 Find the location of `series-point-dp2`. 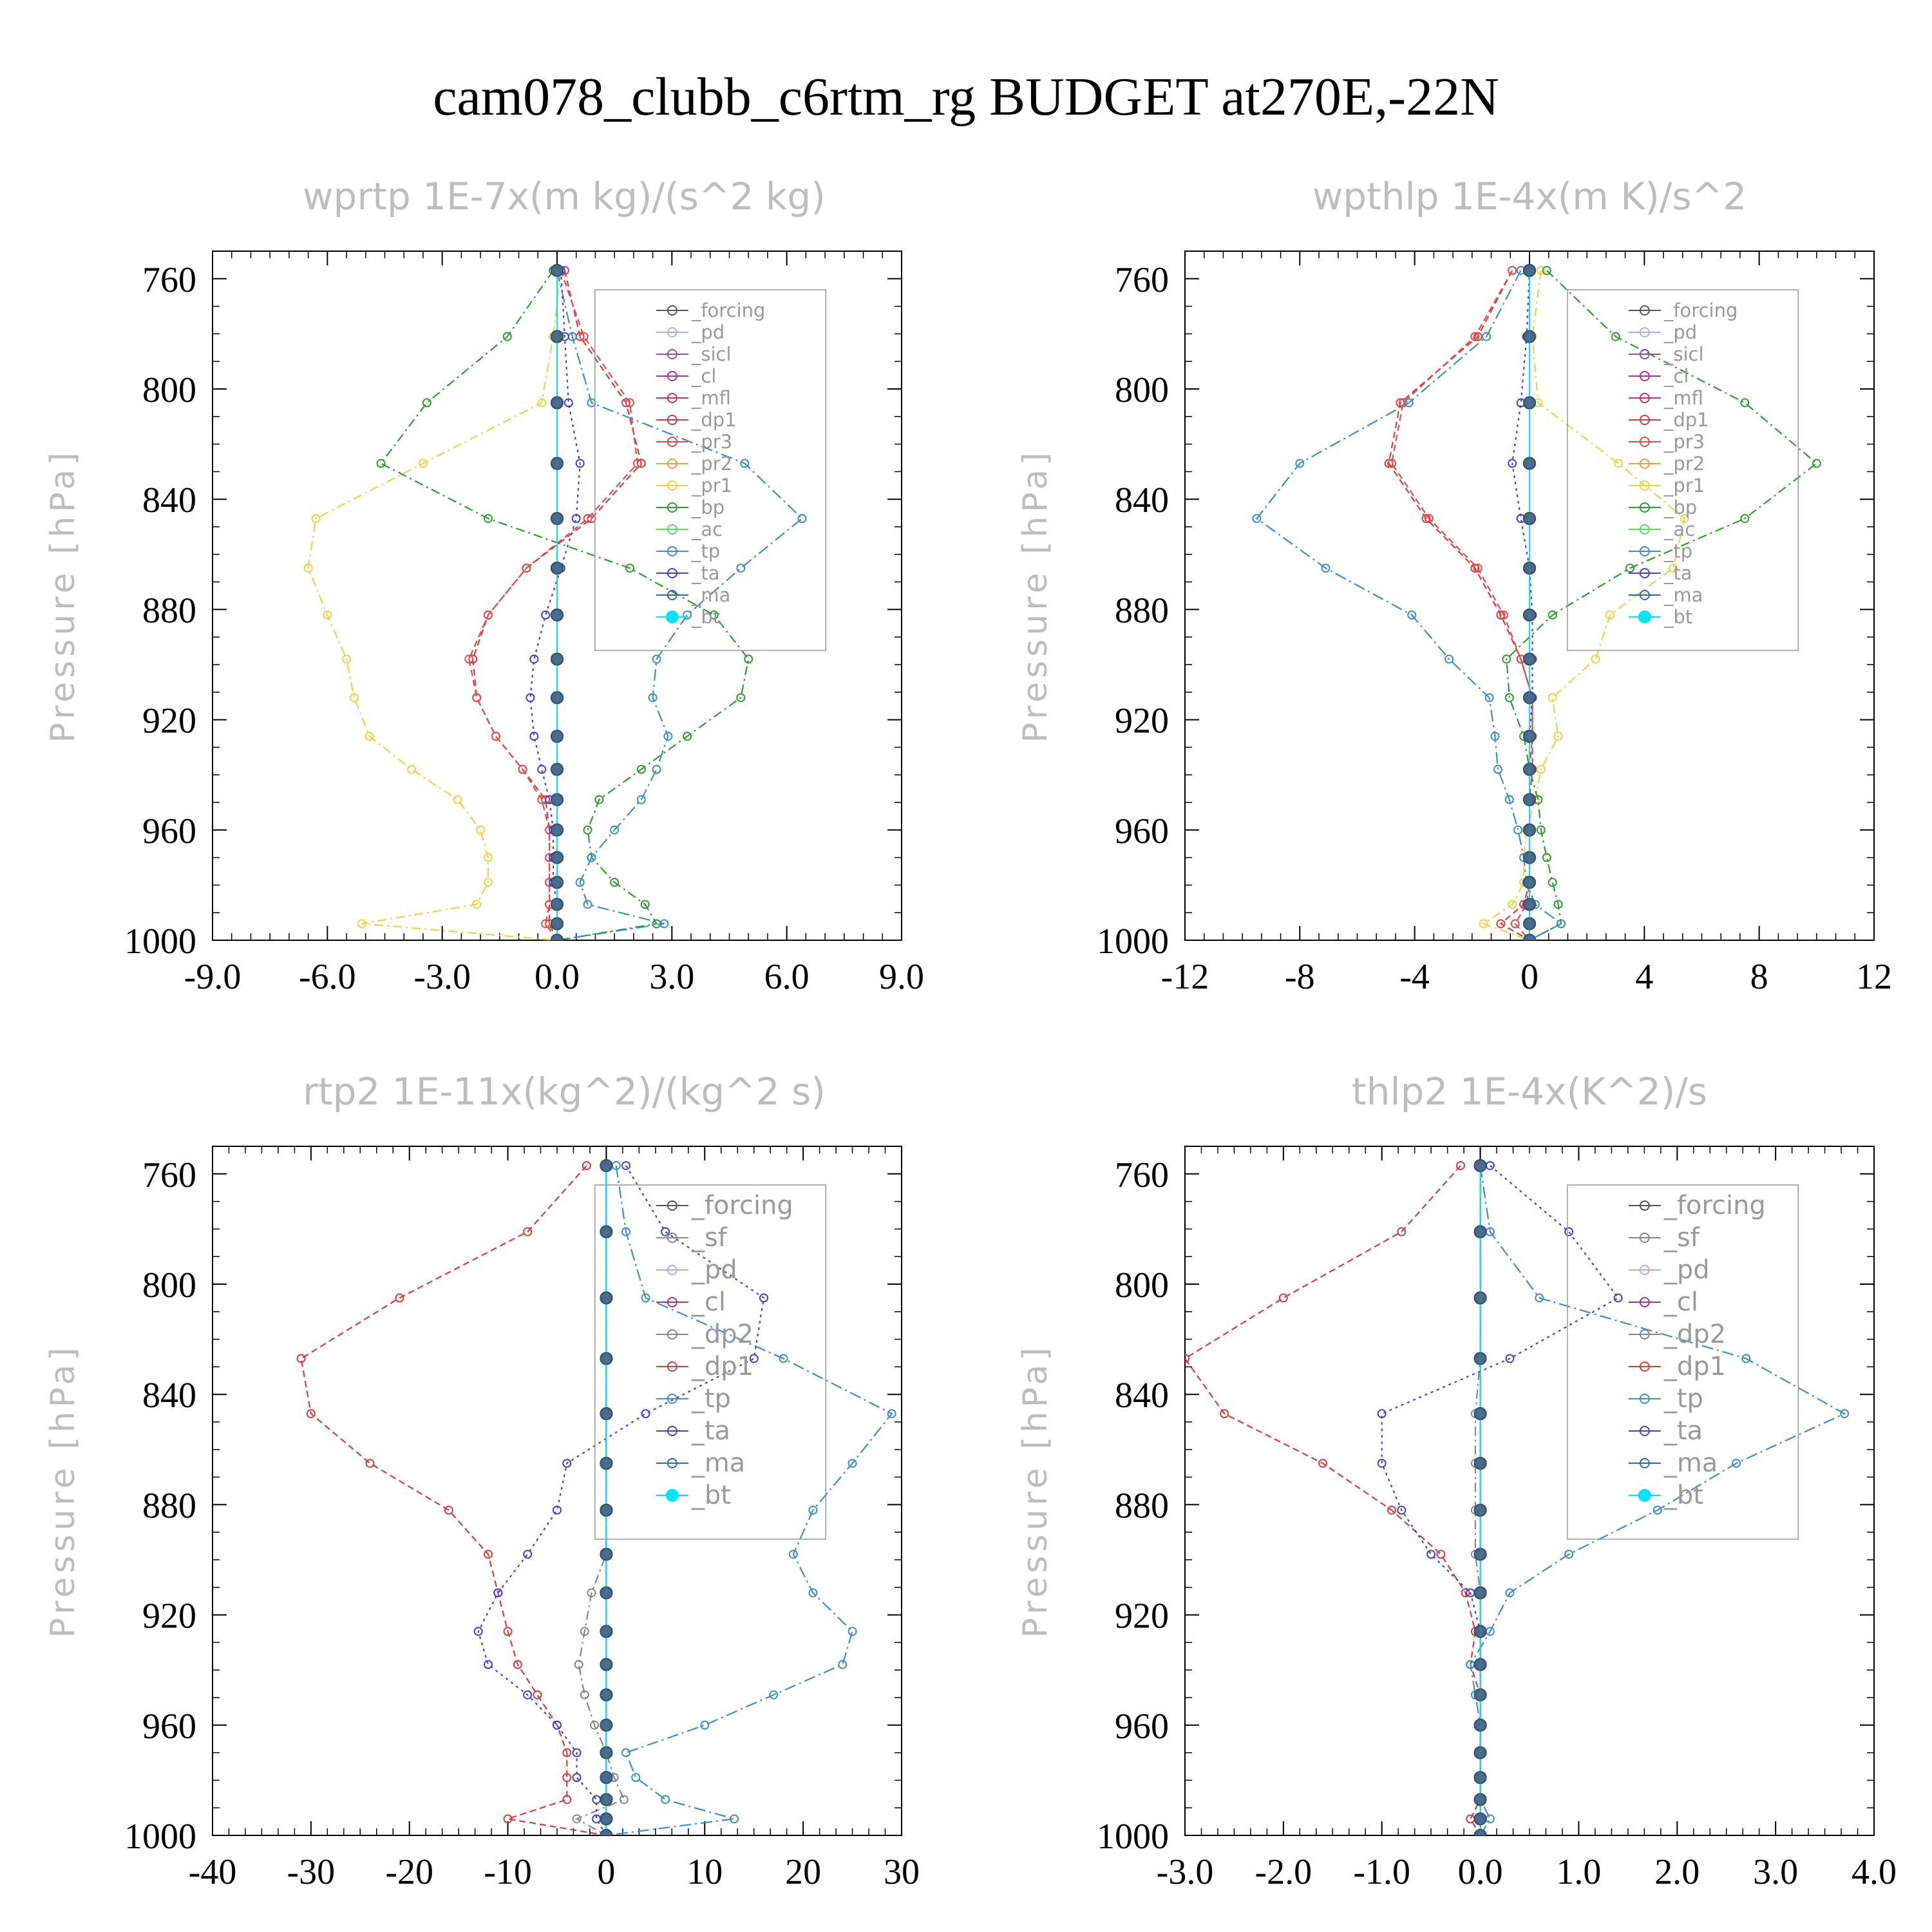

series-point-dp2 is located at coordinates (595, 1725).